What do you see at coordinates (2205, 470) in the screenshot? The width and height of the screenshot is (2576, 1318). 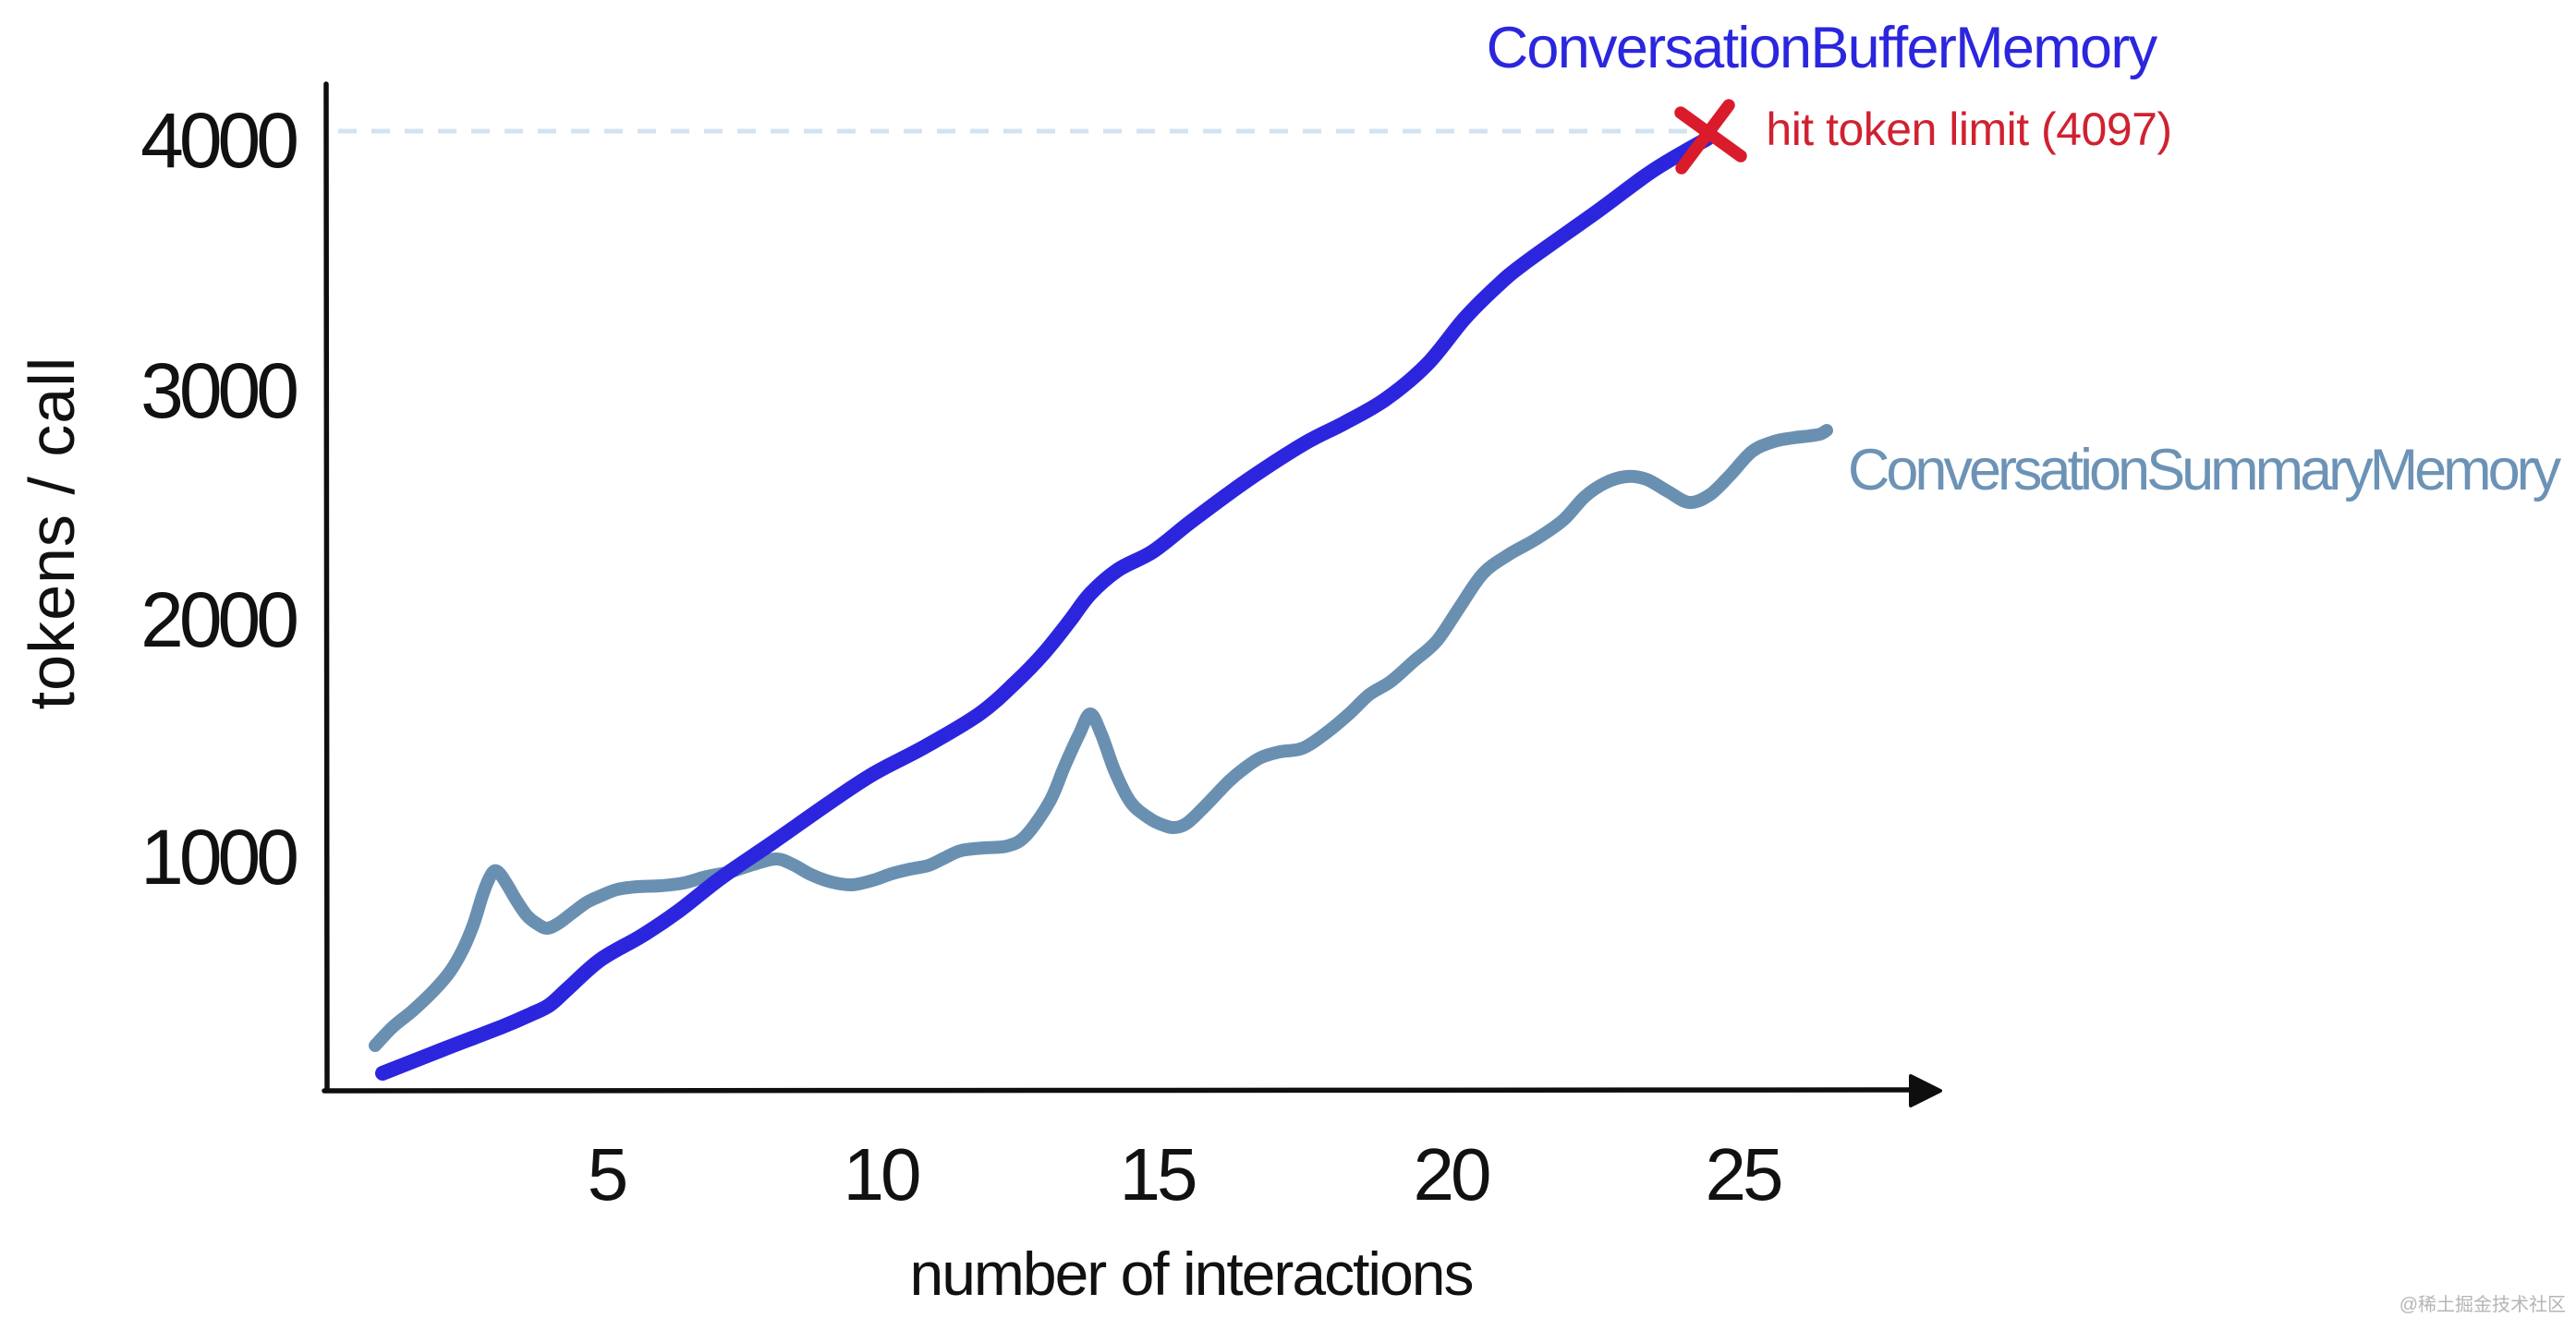 I see `svg-text: ConversationSummaryMemory` at bounding box center [2205, 470].